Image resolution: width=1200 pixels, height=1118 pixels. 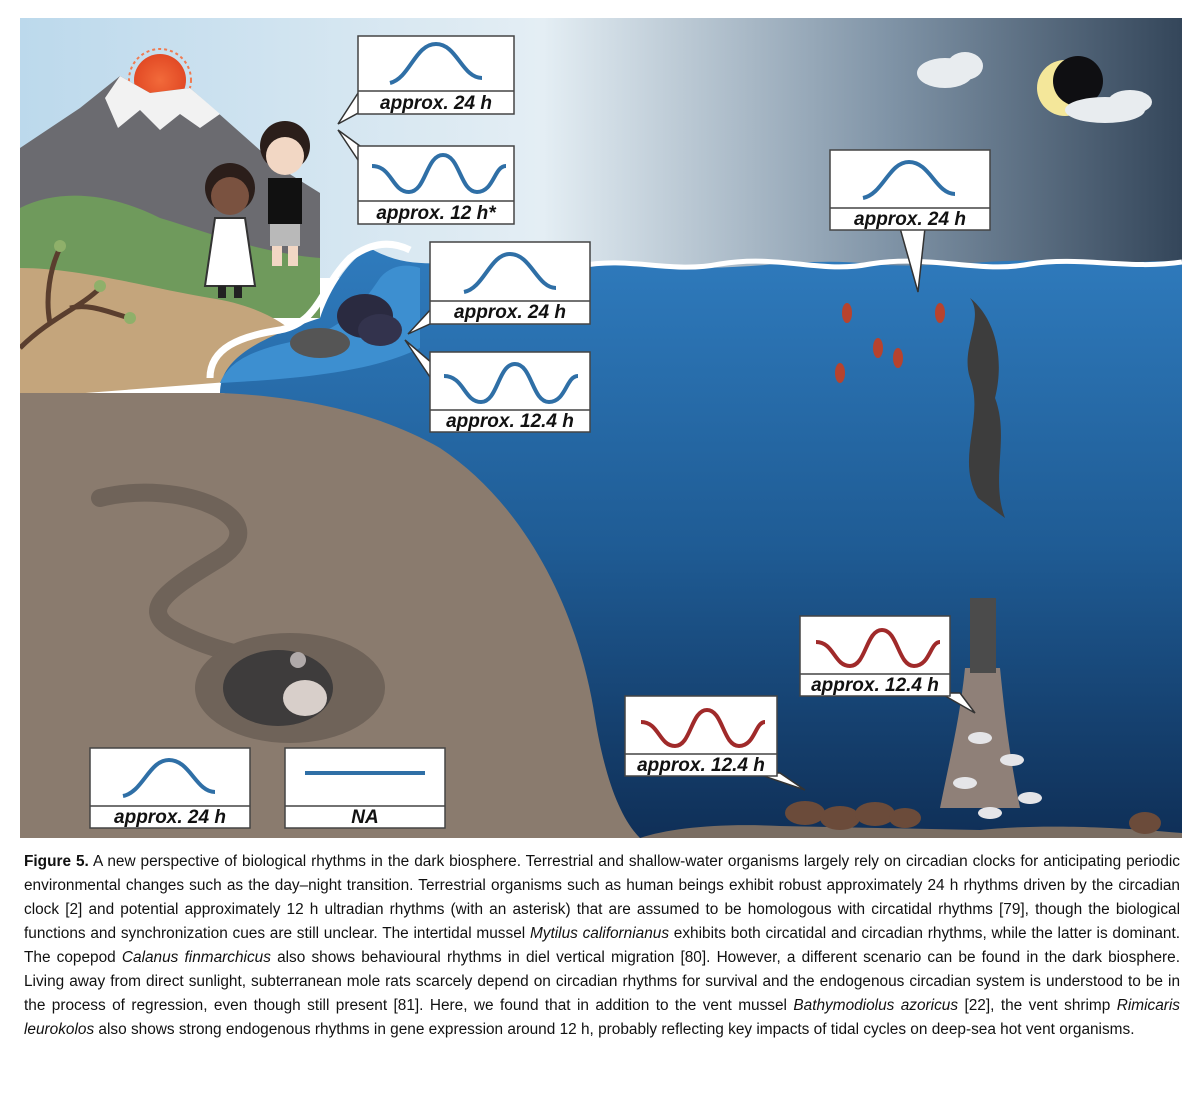 What do you see at coordinates (880, 264) in the screenshot?
I see `ocean-surface` at bounding box center [880, 264].